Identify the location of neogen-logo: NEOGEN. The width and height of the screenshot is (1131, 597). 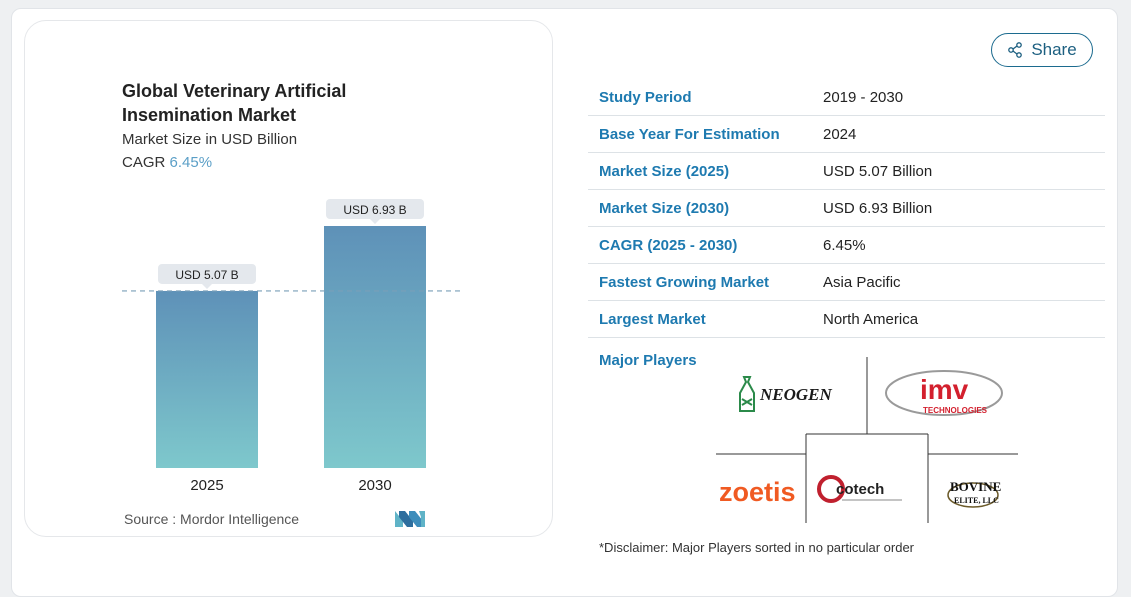
(786, 394).